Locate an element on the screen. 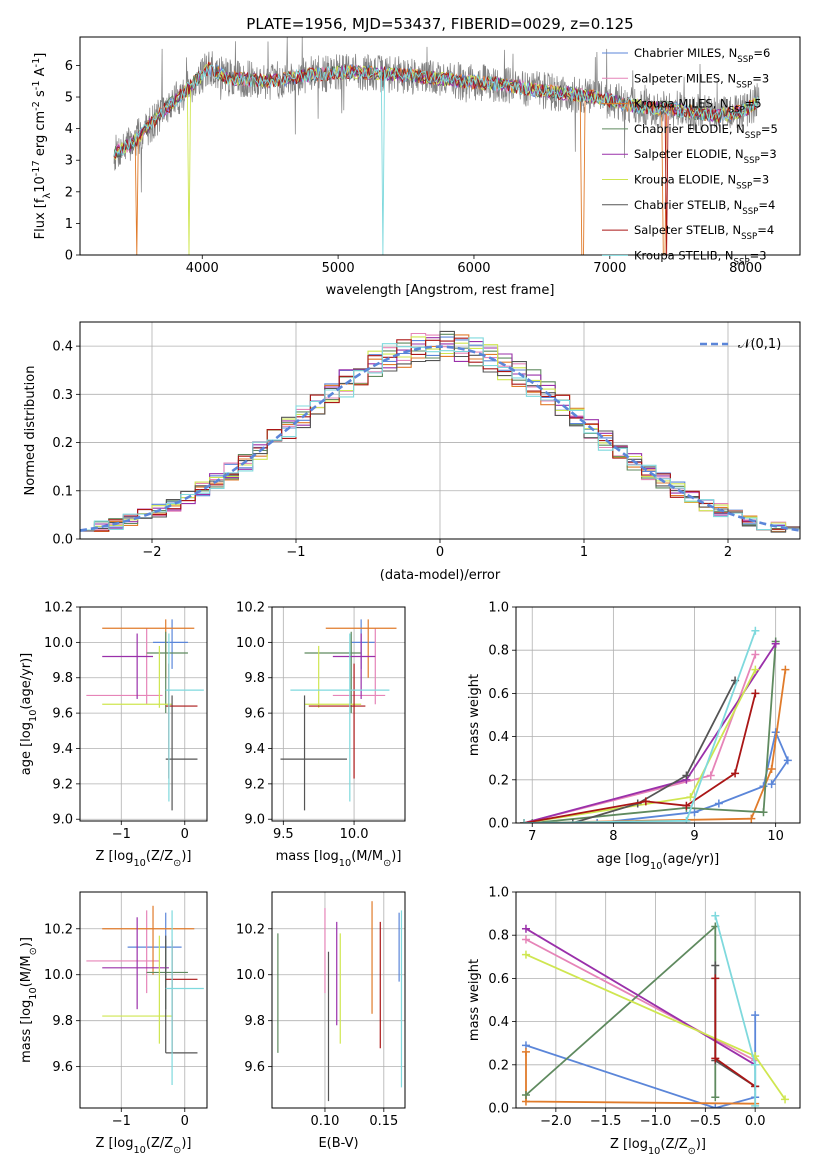  y-tick-label: 0.8 is located at coordinates (498, 936).